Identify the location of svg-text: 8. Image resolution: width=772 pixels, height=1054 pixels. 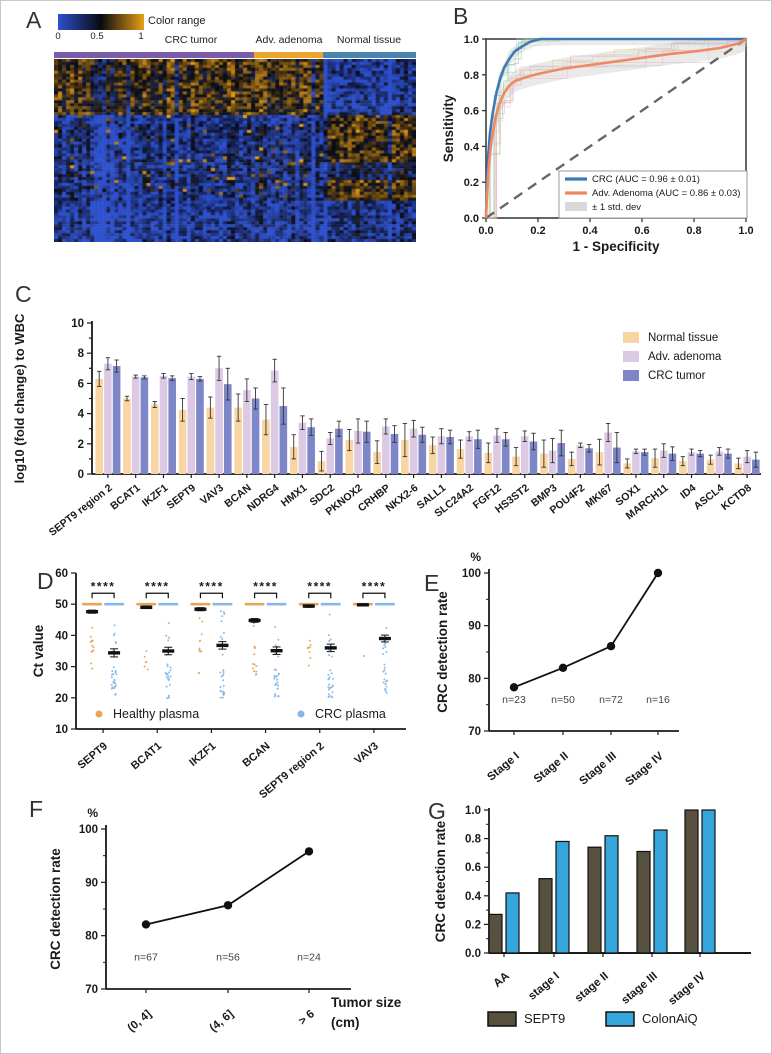
(81, 354).